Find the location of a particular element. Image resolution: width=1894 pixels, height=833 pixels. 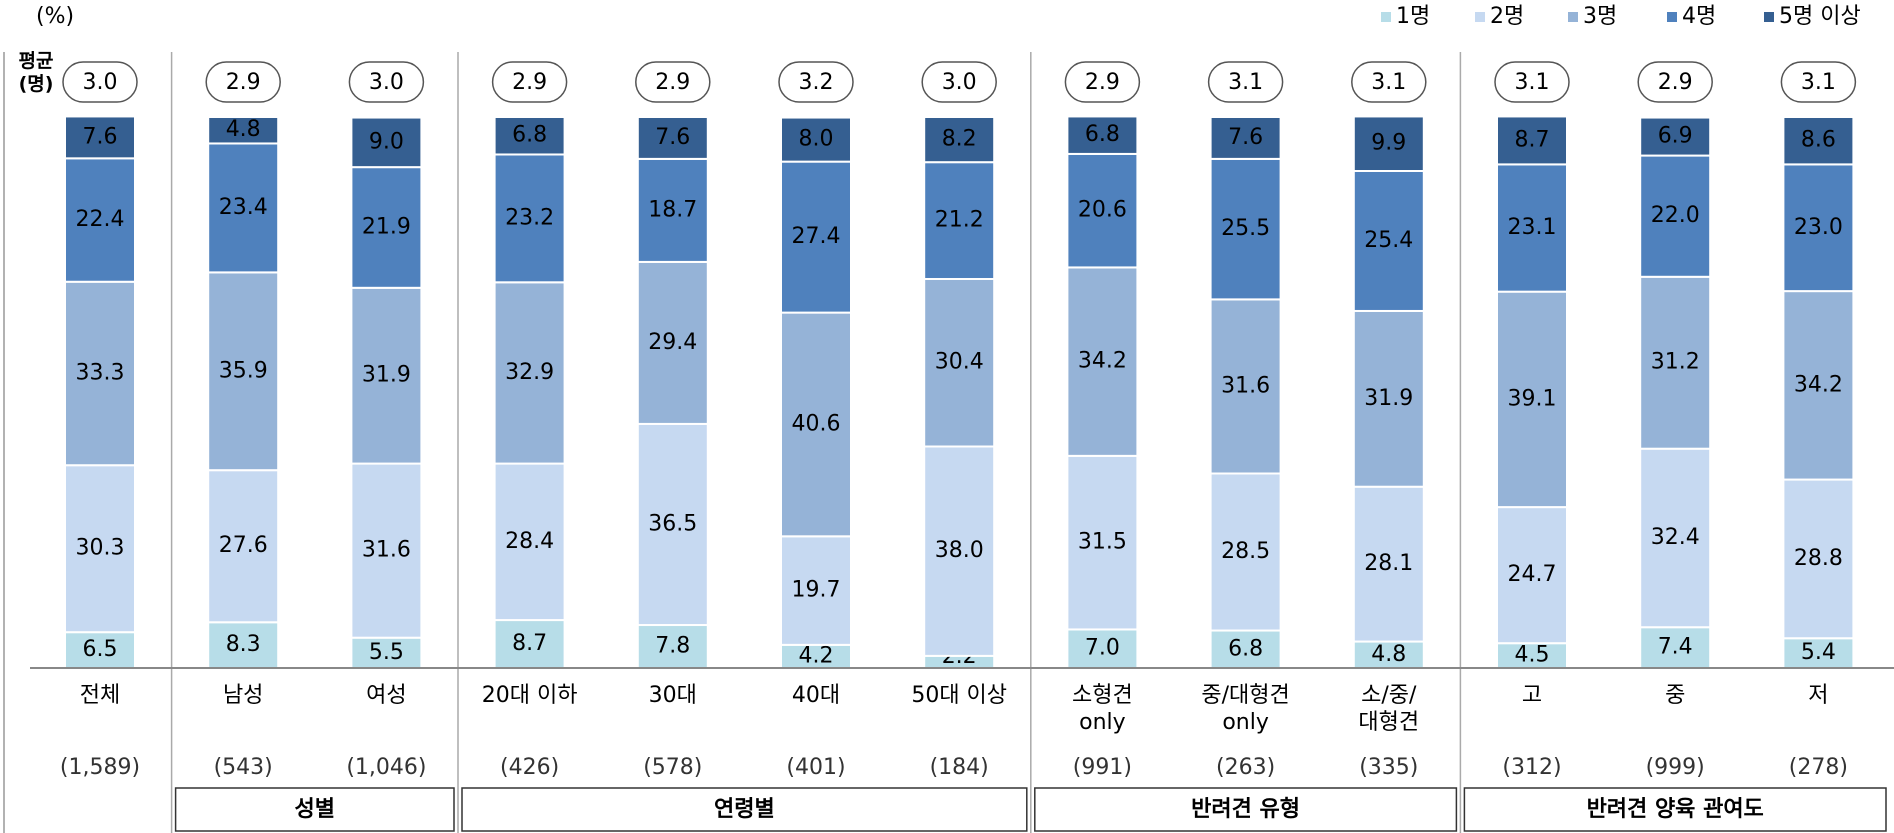

sample-size: (1,589) is located at coordinates (100, 767).